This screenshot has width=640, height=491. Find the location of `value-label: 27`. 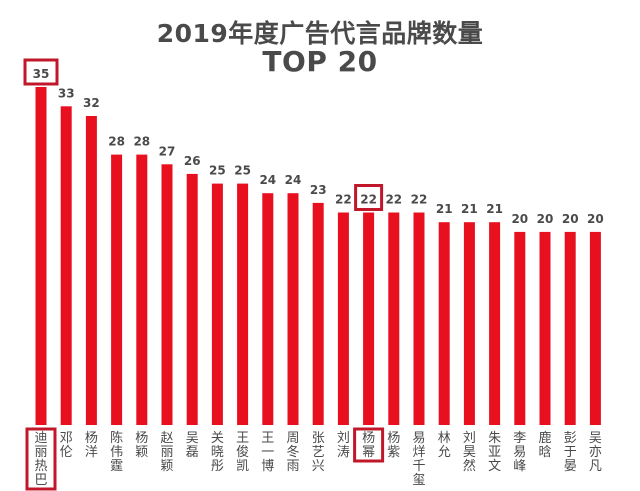

value-label: 27 is located at coordinates (167, 151).